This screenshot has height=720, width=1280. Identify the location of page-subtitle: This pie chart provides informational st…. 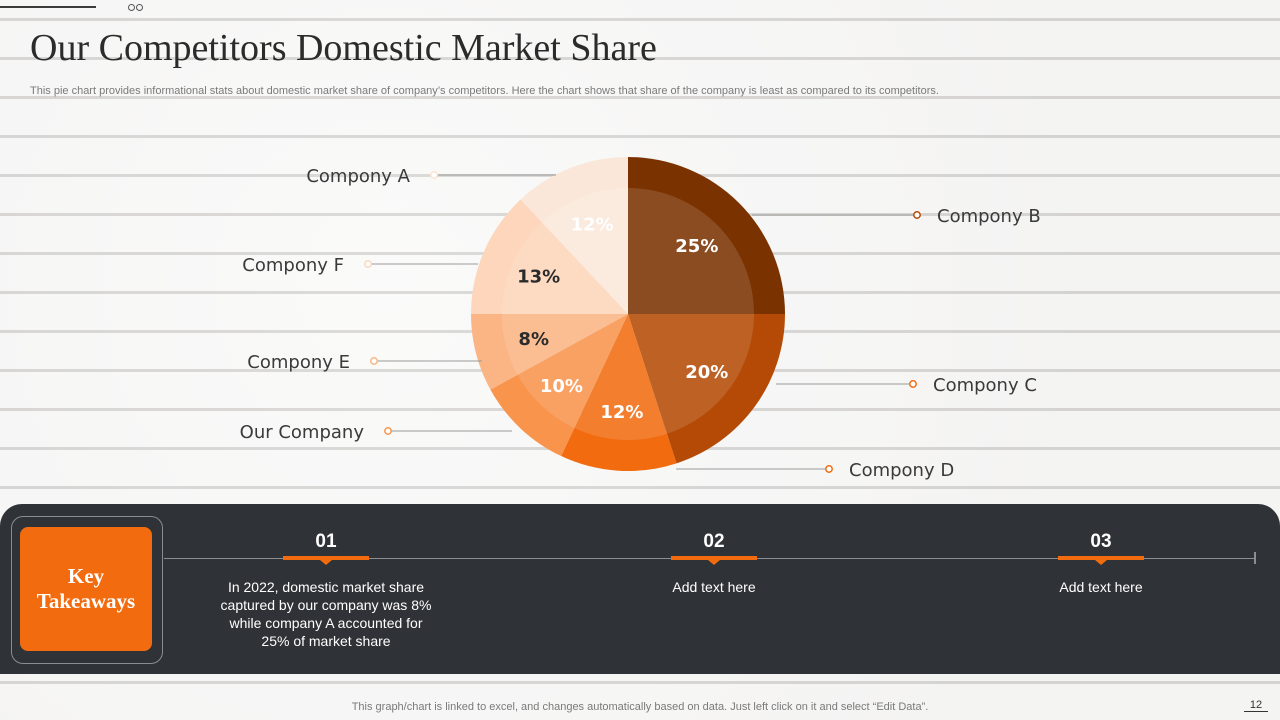
(484, 91).